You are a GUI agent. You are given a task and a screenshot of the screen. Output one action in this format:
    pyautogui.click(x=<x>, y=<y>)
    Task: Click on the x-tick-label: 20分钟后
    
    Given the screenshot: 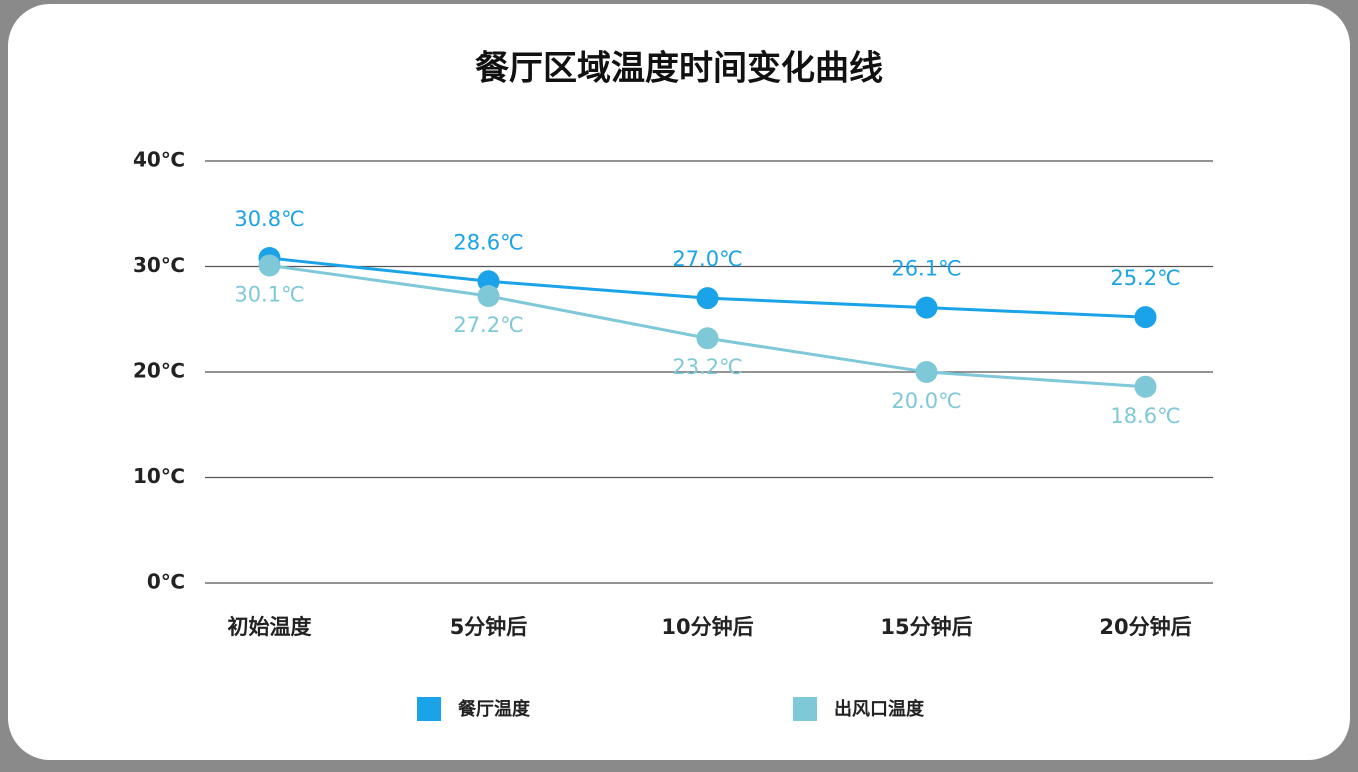 What is the action you would take?
    pyautogui.click(x=1145, y=627)
    